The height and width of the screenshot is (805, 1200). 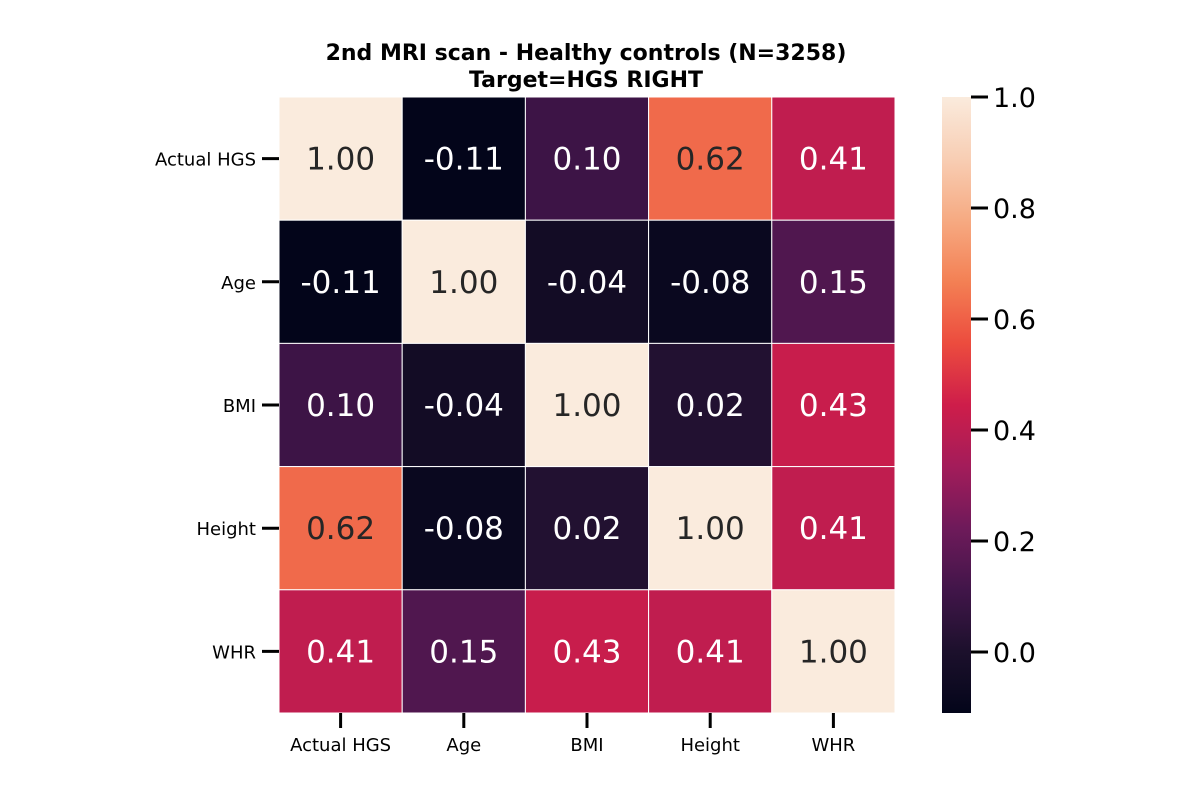 What do you see at coordinates (710, 745) in the screenshot?
I see `x-tick-label: Height` at bounding box center [710, 745].